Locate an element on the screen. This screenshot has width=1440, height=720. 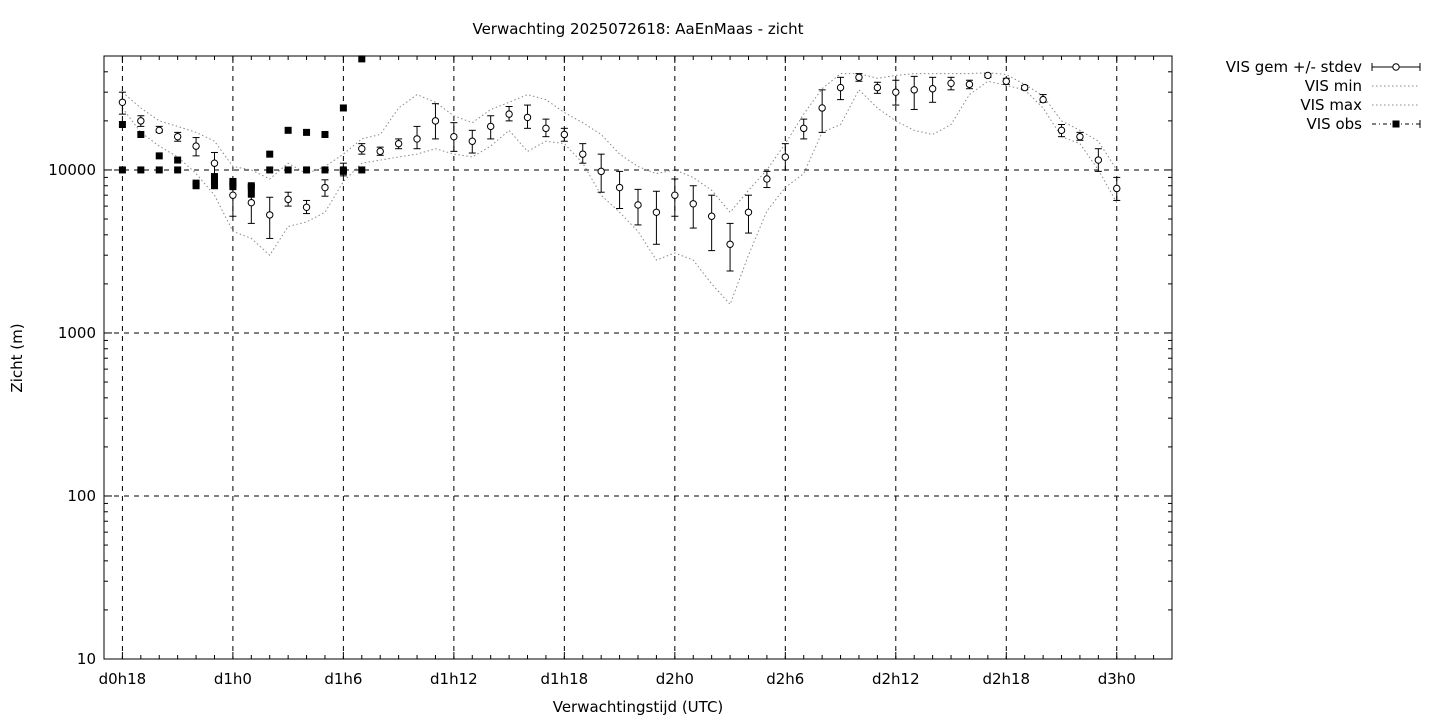
legend-label: VIS gem +/- stdev is located at coordinates (1294, 67).